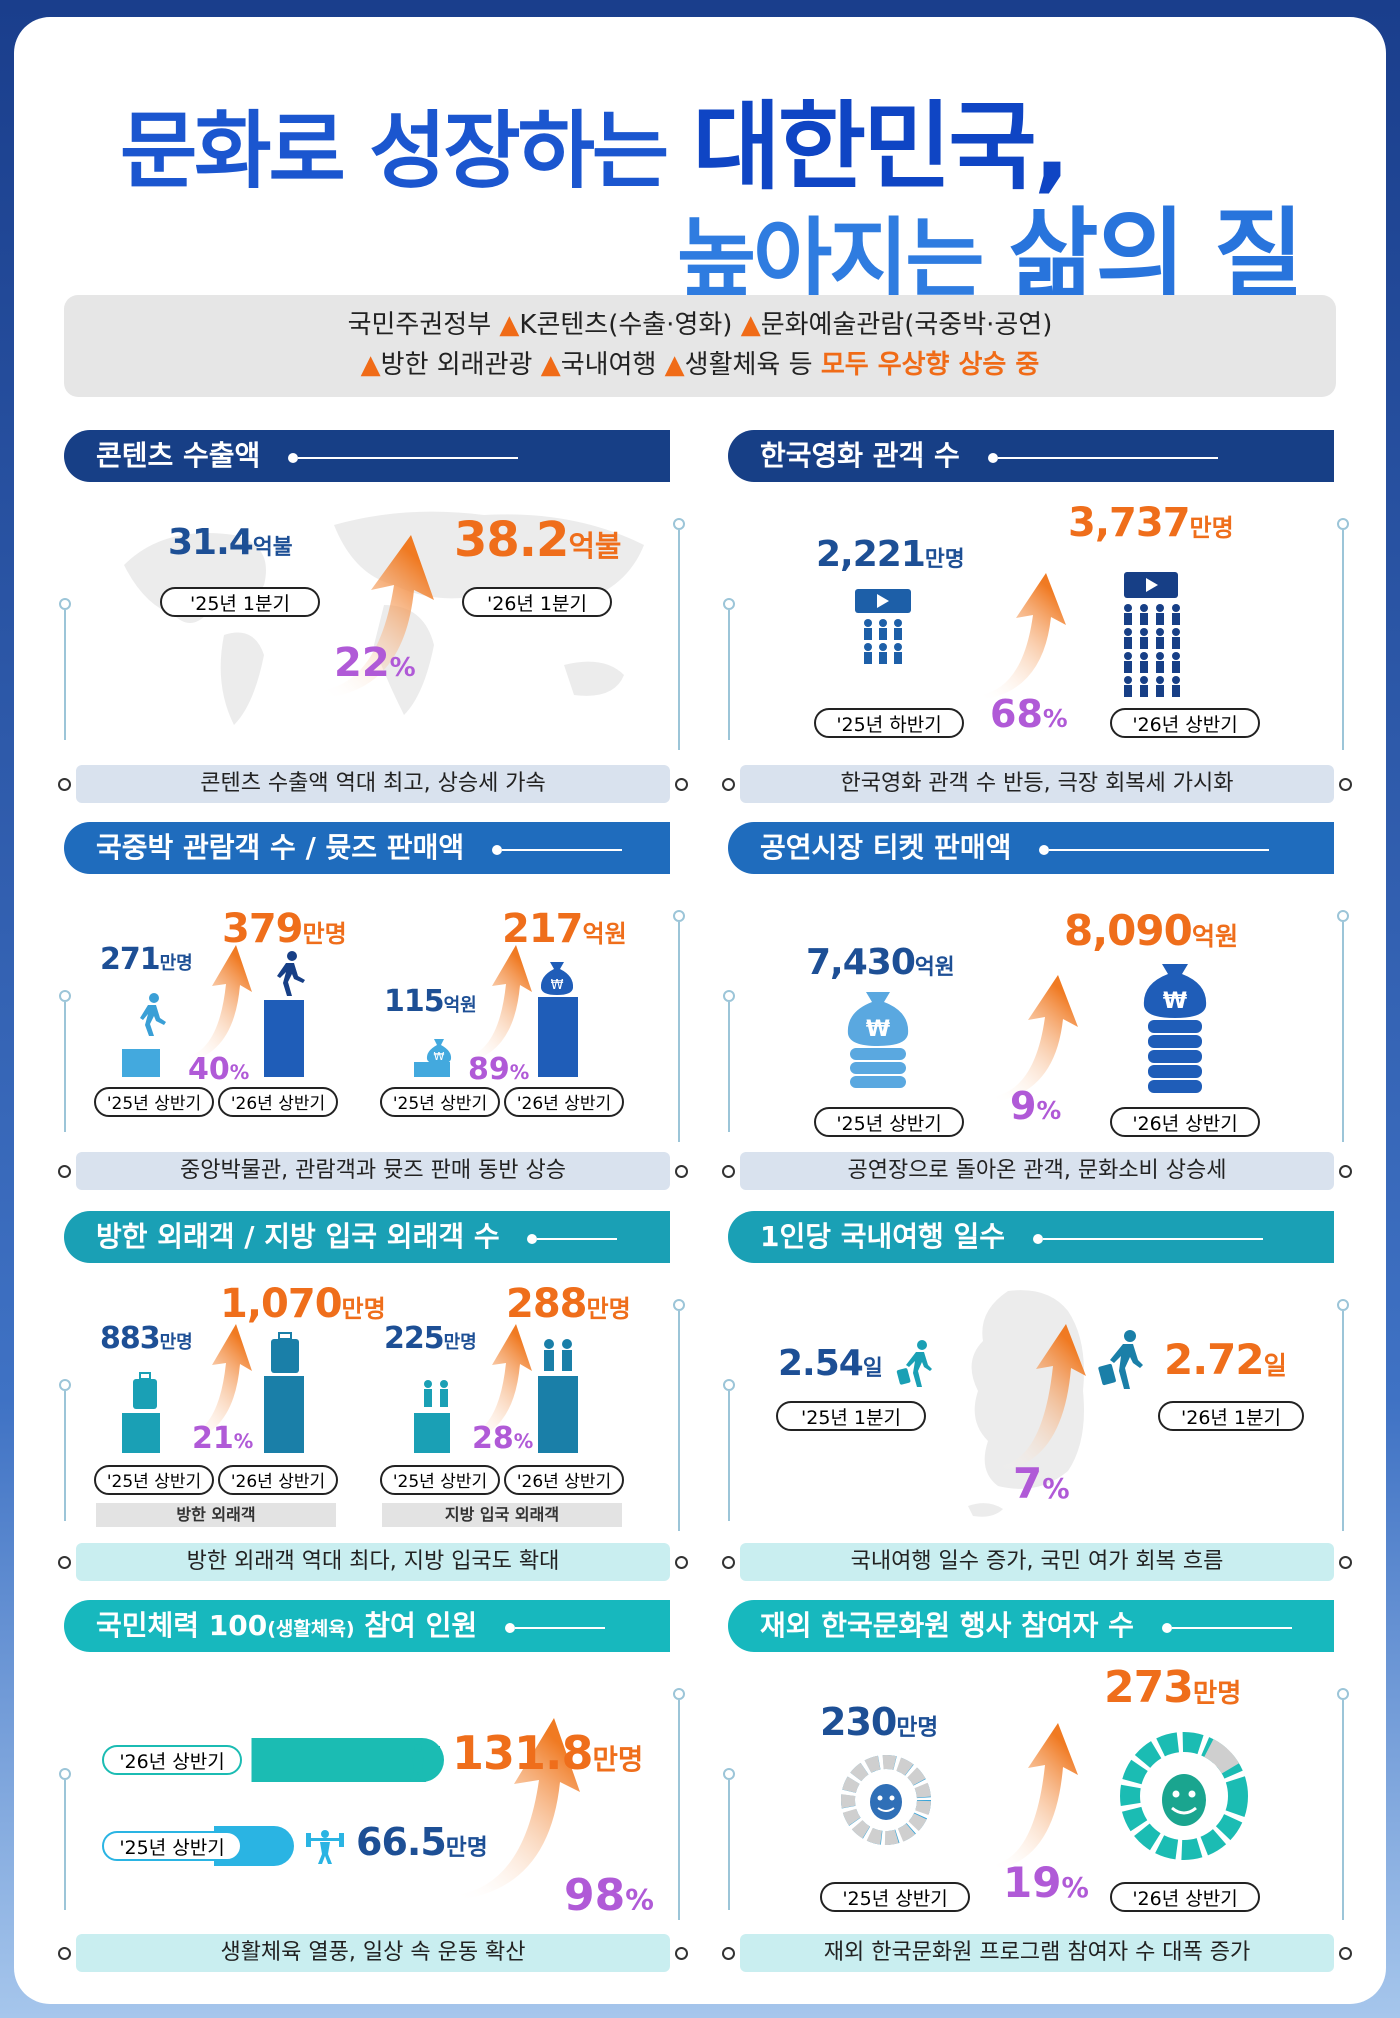 The height and width of the screenshot is (2018, 1400). I want to click on export-growth-pct: 22%, so click(375, 663).